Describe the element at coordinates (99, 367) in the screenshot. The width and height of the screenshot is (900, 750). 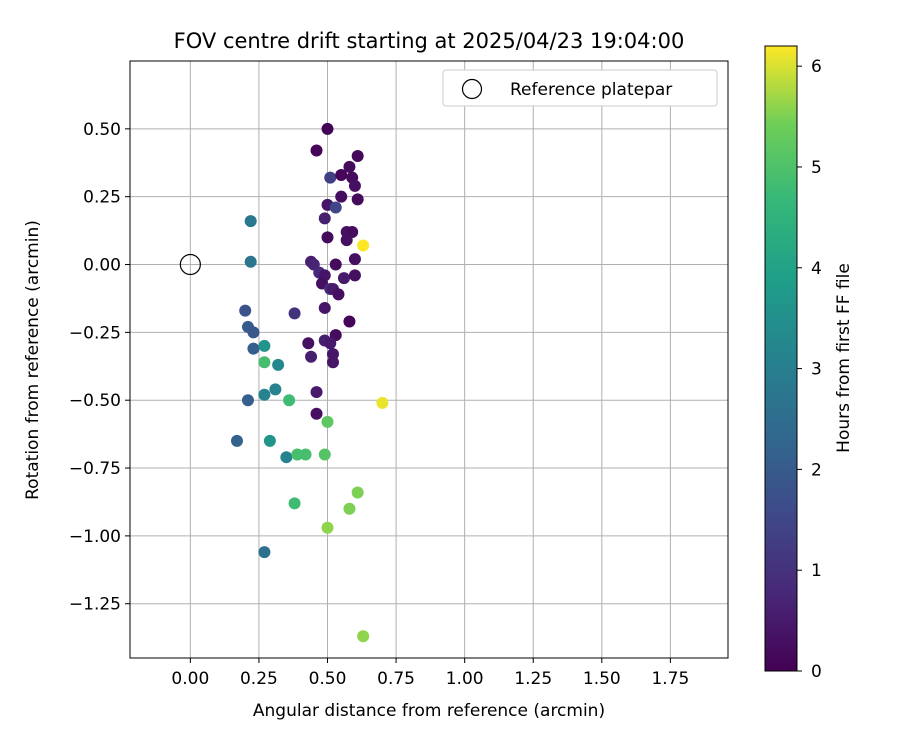
I see `y-axis-ticks: 0.50 0.25 0.00 −0.25 −0.50 −0.75 −1.00 −1.25` at that location.